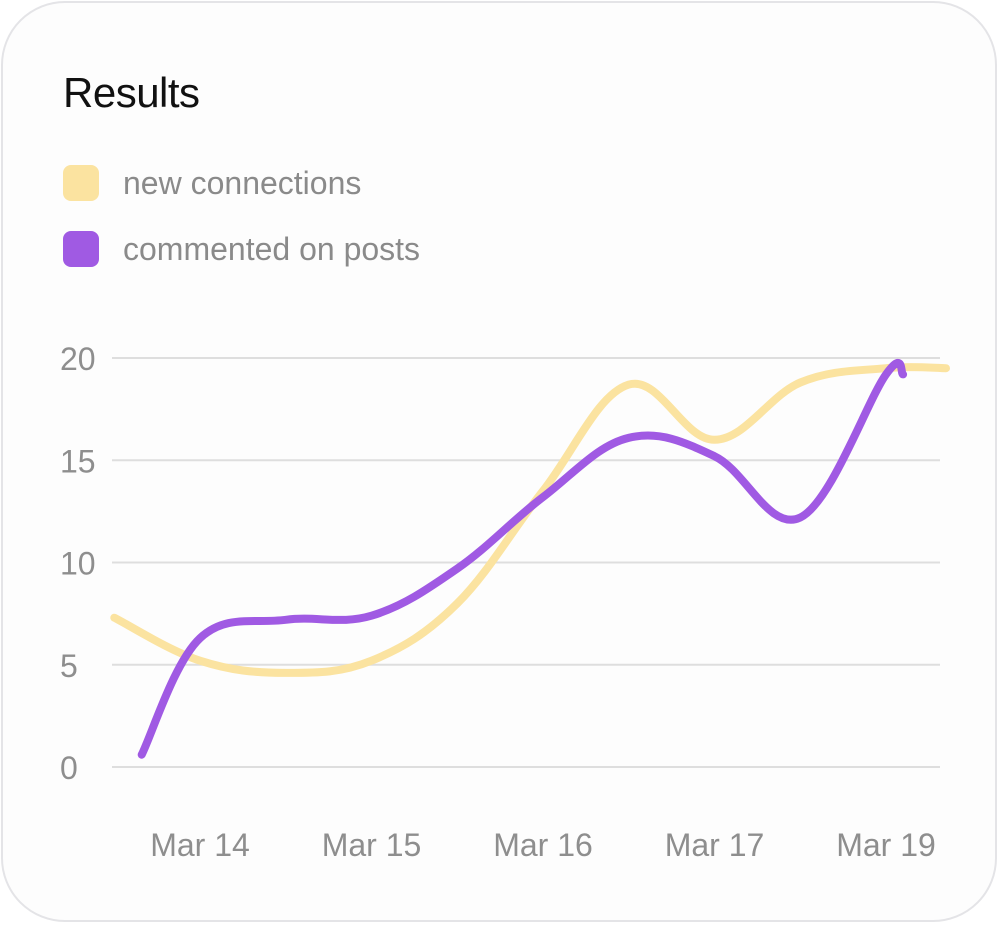 Image resolution: width=1000 pixels, height=925 pixels. What do you see at coordinates (81, 183) in the screenshot?
I see `legend-swatch-new-connections` at bounding box center [81, 183].